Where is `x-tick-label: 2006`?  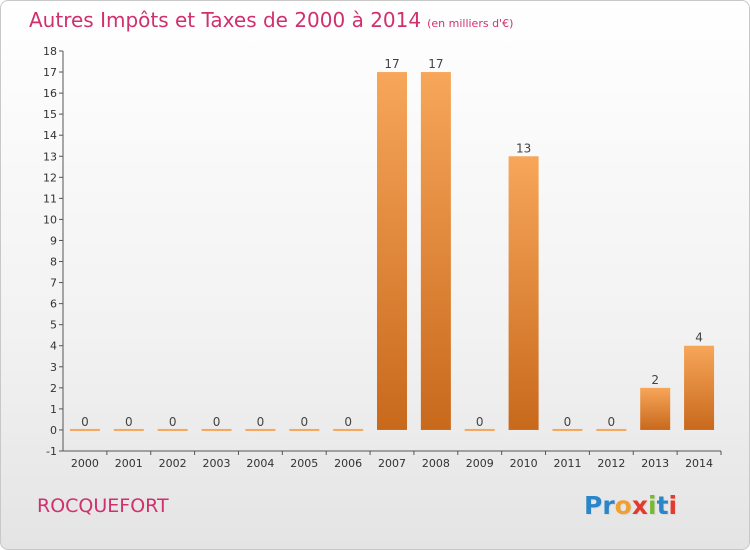 x-tick-label: 2006 is located at coordinates (348, 463).